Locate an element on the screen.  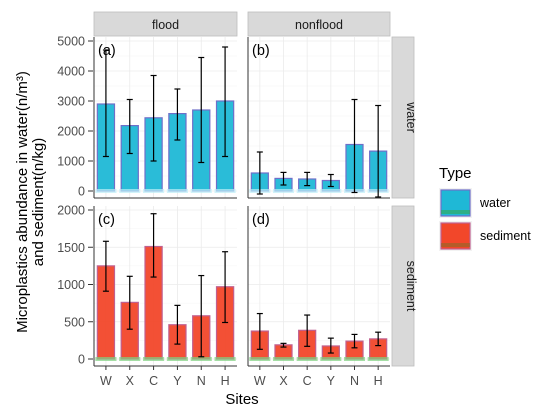
bar-base-nonflood-water-C is located at coordinates (307, 191).